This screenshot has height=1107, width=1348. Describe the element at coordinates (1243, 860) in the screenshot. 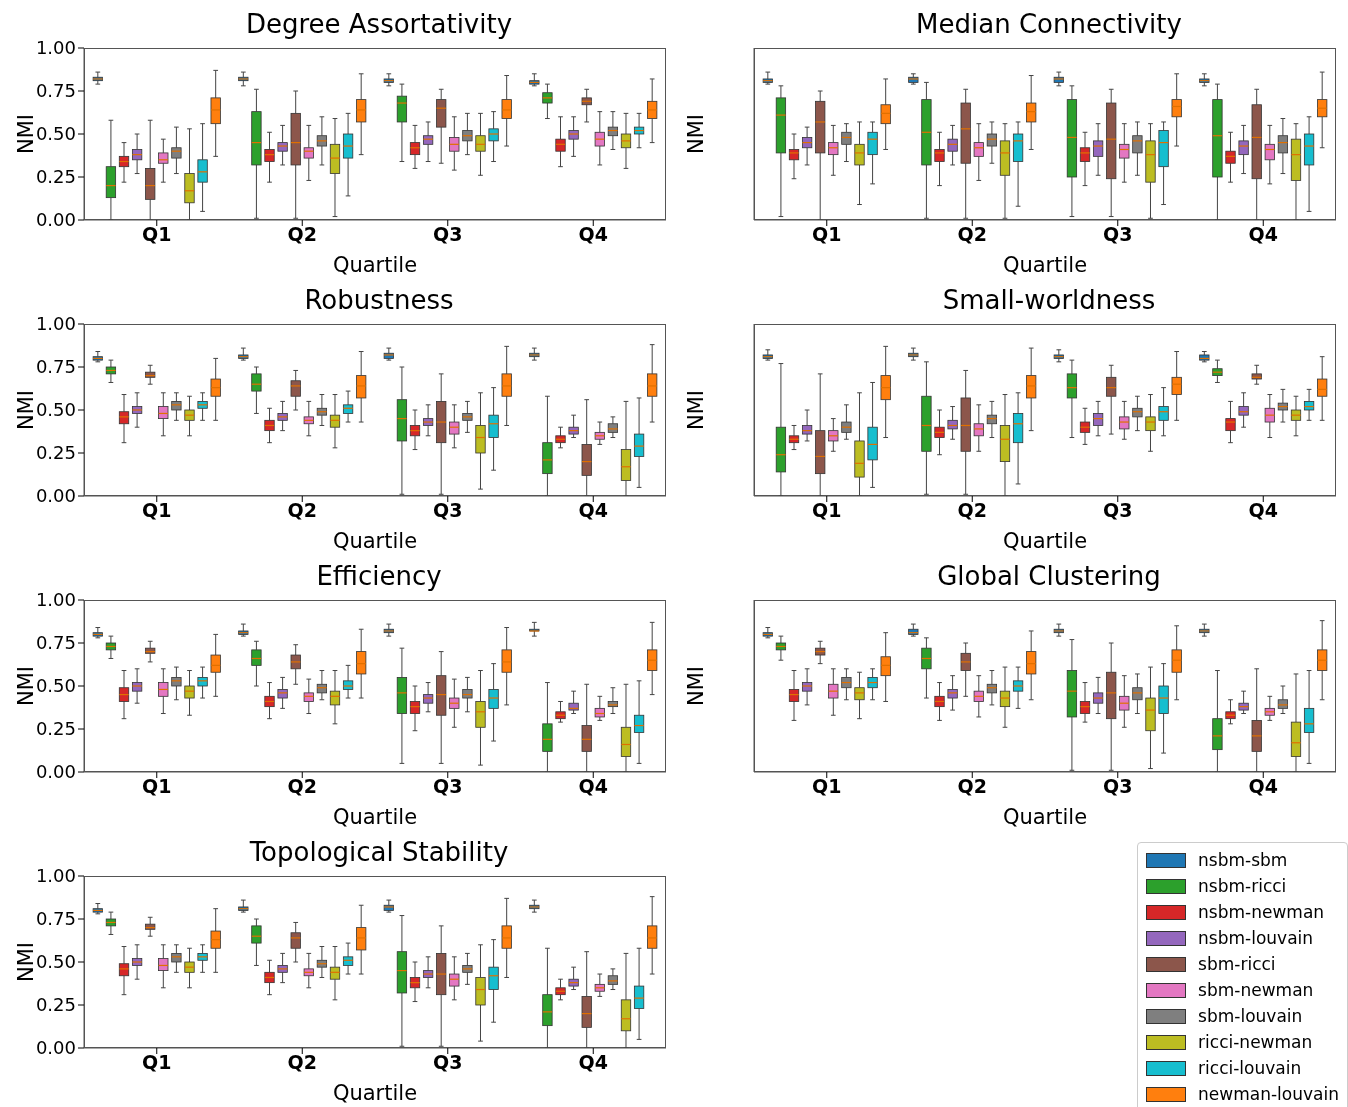

I see `legend-label: nsbm-sbm` at that location.